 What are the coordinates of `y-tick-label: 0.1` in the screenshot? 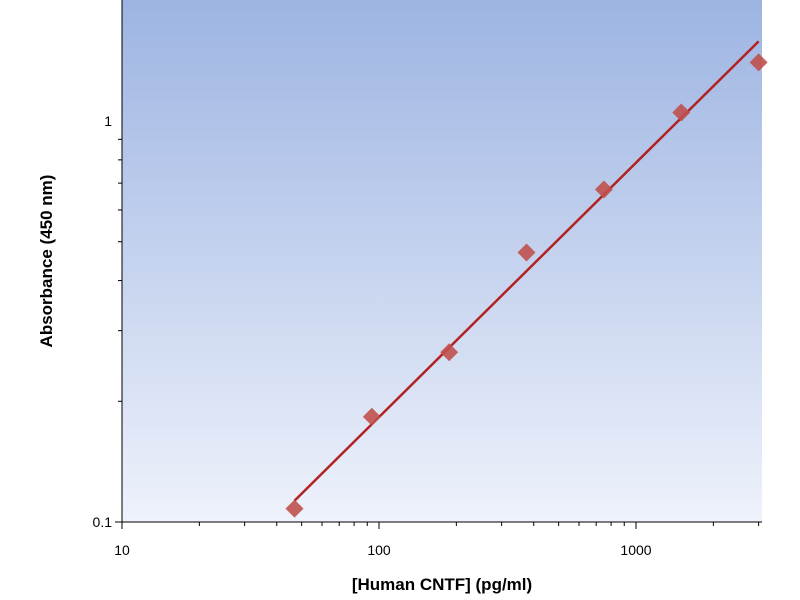 It's located at (103, 522).